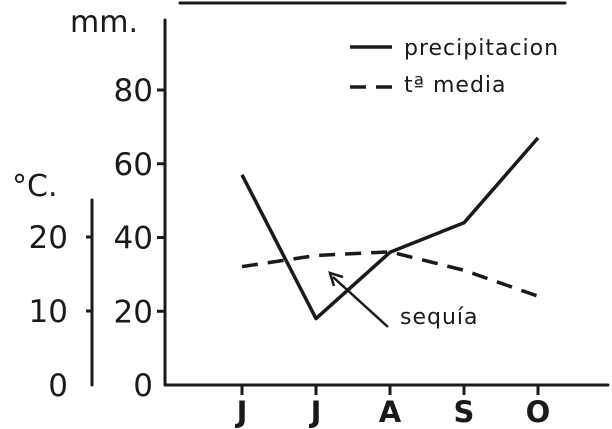 The width and height of the screenshot is (612, 429). Describe the element at coordinates (133, 239) in the screenshot. I see `precip-tick-label: 40` at that location.